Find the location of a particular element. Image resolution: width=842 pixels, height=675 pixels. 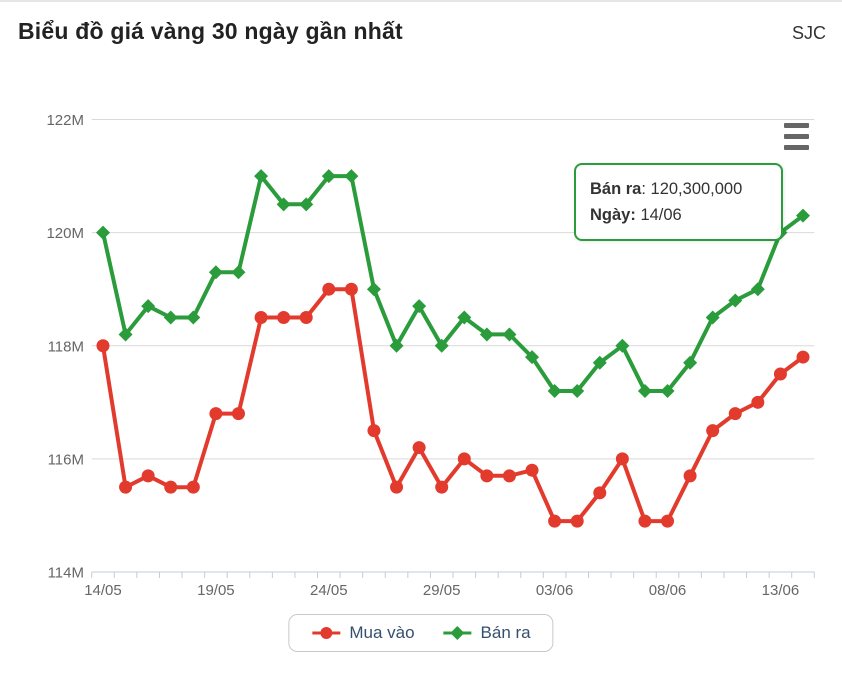

chart-tooltip: Bán ra: 120,300,000 Ngày: 14/06 is located at coordinates (678, 202).